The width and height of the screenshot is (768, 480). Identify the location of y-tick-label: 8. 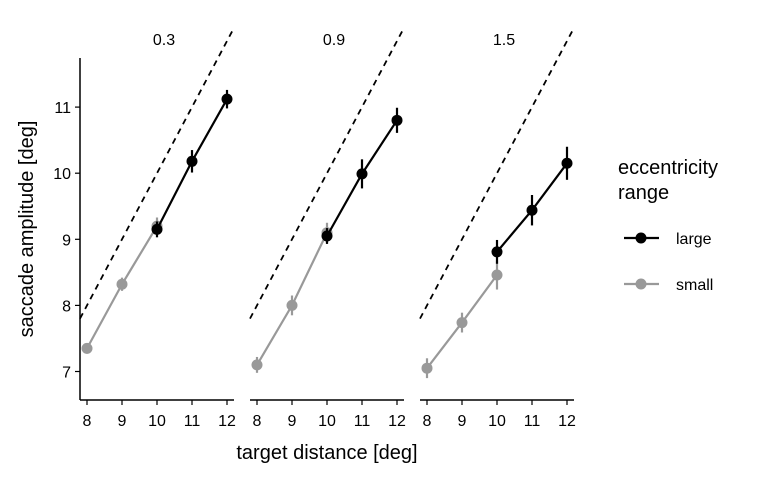
(66, 306).